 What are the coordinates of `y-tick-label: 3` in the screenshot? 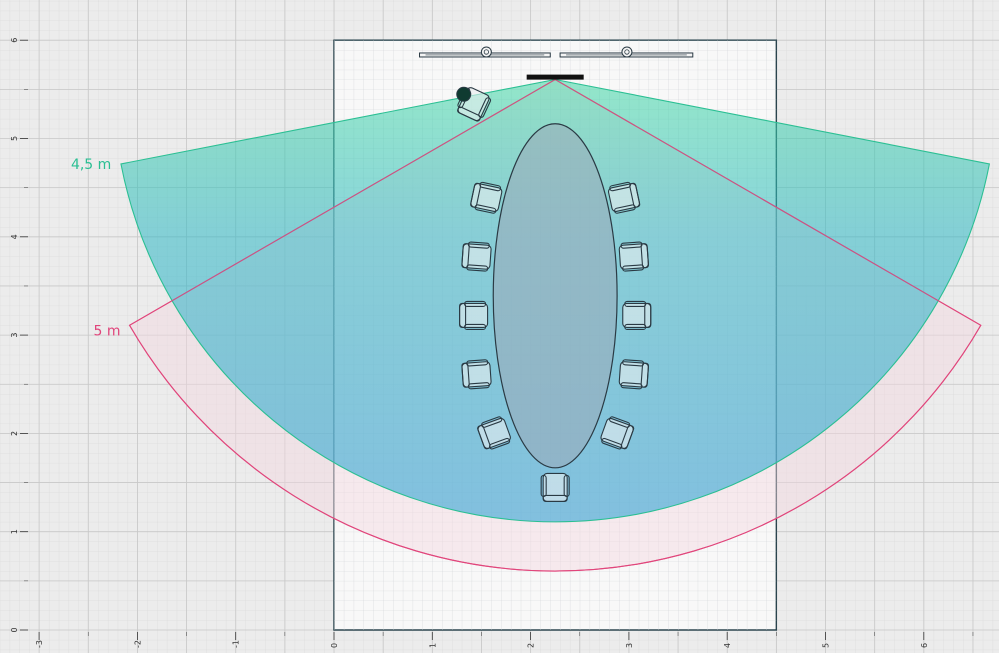 It's located at (14, 335).